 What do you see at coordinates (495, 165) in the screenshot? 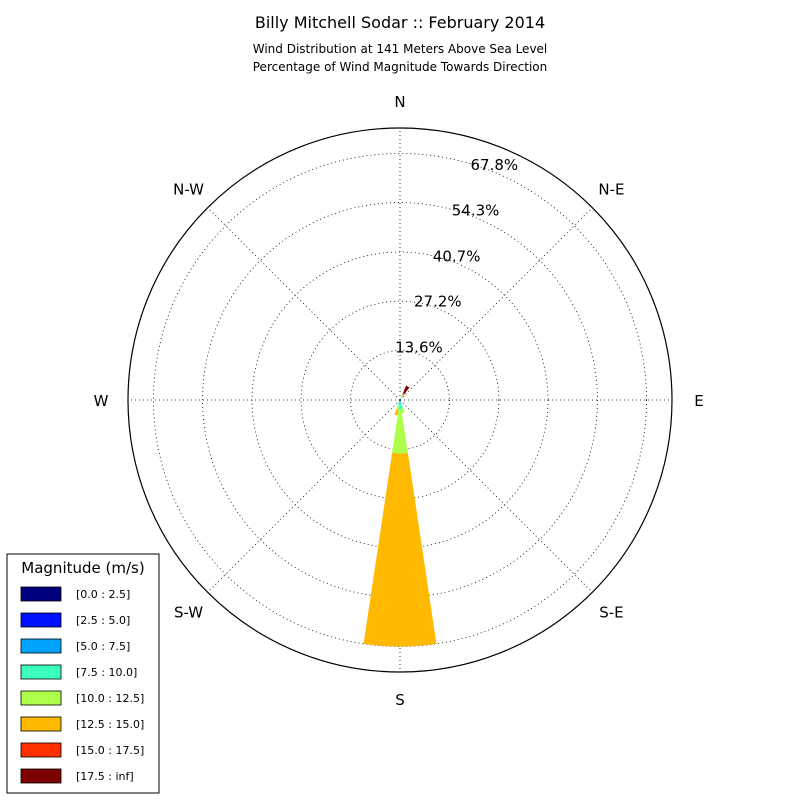
I see `ring-label-5: 67.8%` at bounding box center [495, 165].